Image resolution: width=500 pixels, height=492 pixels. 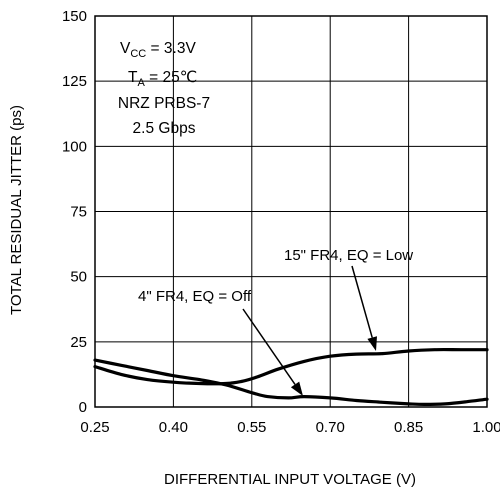 I want to click on series-line-4in-eq-off, so click(x=291, y=382).